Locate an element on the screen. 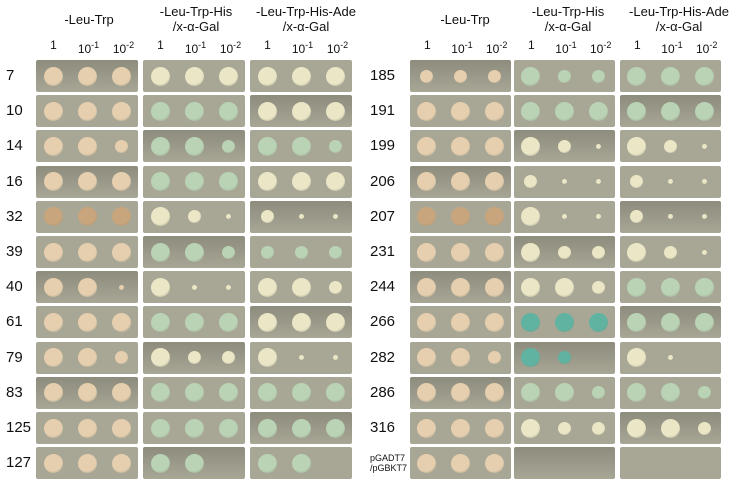  header-his-xgal: -Leu-Trp-His /x-α-Gal is located at coordinates (196, 19).